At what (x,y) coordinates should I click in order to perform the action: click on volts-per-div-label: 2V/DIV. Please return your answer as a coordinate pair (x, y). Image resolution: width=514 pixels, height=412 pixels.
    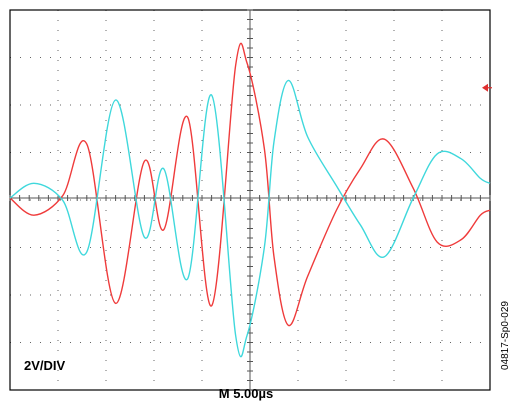
    Looking at the image, I should click on (45, 365).